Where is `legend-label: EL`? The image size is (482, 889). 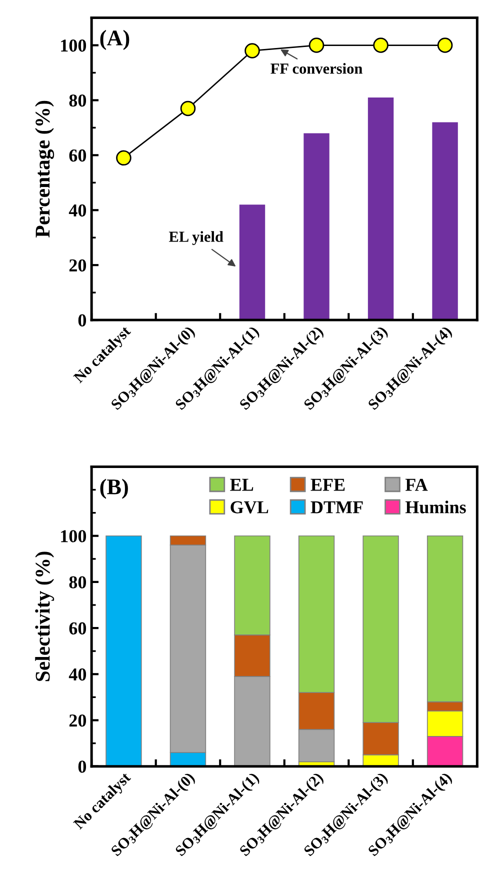 legend-label: EL is located at coordinates (242, 484).